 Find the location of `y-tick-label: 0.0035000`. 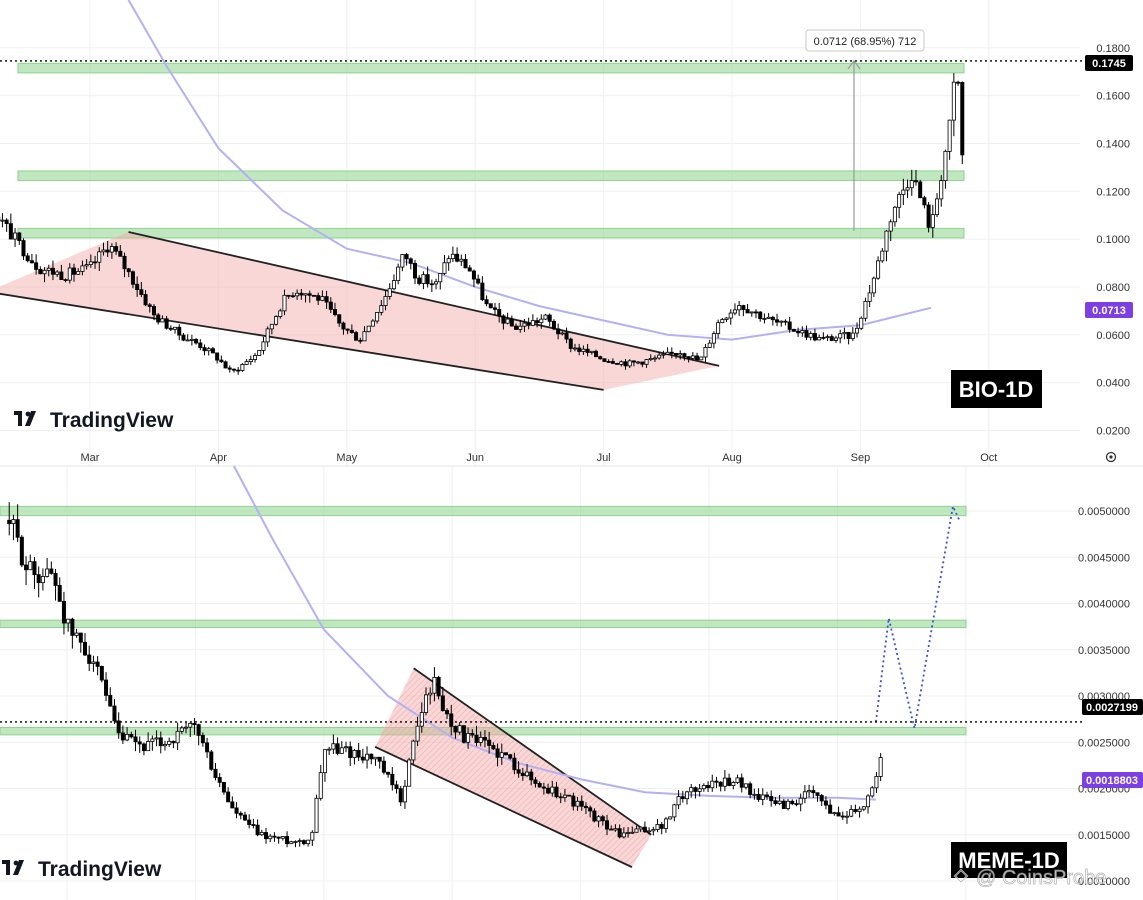

y-tick-label: 0.0035000 is located at coordinates (1104, 651).